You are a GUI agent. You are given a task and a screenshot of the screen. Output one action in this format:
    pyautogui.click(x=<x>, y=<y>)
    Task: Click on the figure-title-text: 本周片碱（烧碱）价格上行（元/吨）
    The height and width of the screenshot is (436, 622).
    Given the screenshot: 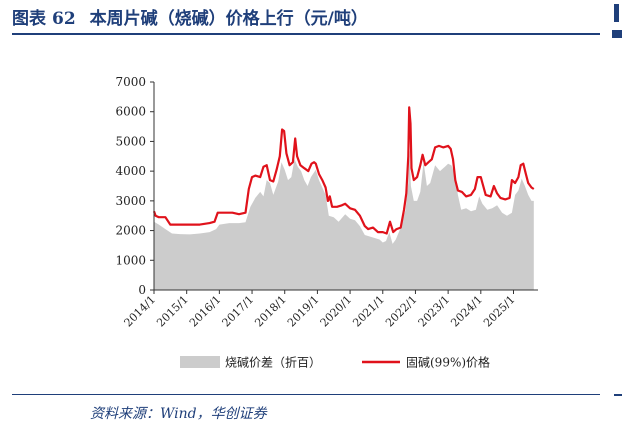 What is the action you would take?
    pyautogui.click(x=228, y=19)
    